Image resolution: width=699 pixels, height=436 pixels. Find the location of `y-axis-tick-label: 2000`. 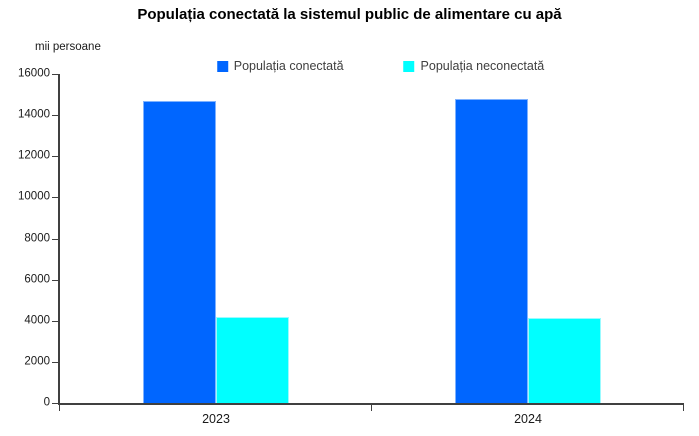

y-axis-tick-label: 2000 is located at coordinates (37, 361).